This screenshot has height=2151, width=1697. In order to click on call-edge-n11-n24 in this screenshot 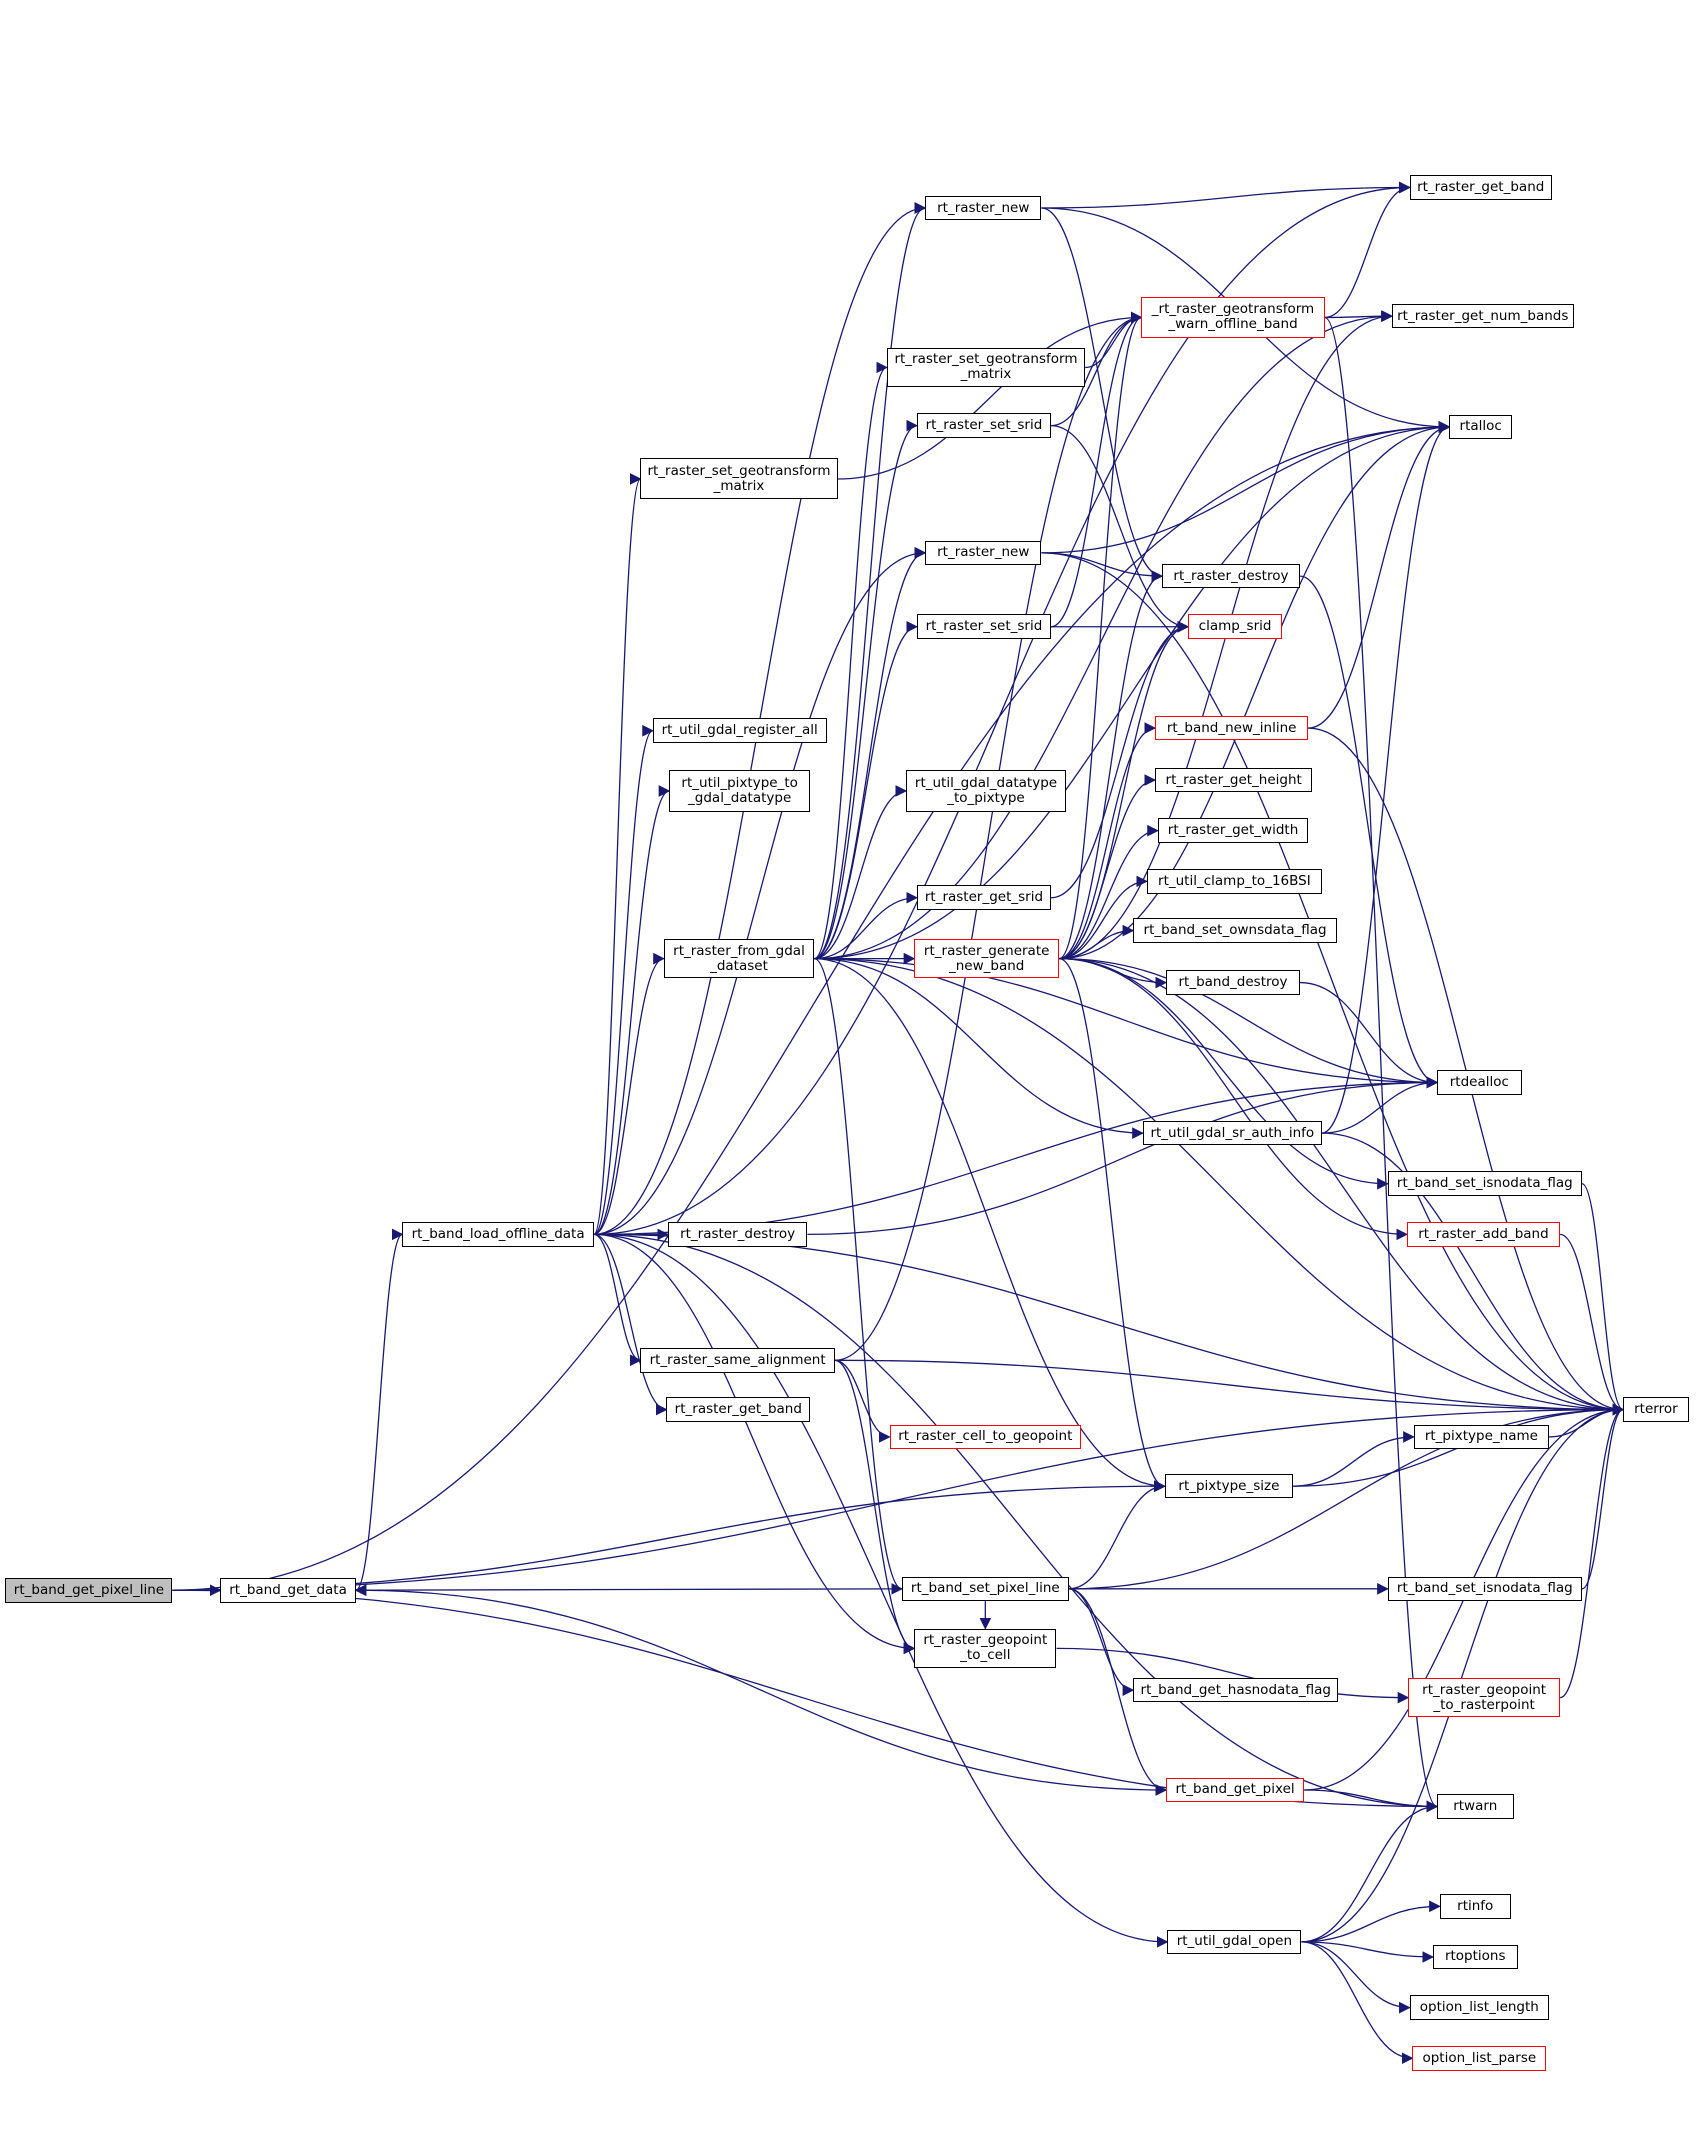, I will do `click(1226, 195)`.